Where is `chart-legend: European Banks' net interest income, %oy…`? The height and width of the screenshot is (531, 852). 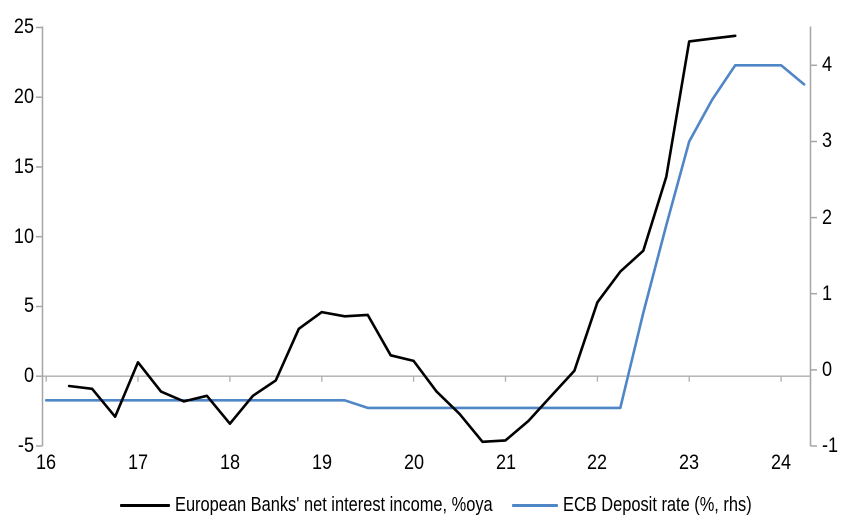 chart-legend: European Banks' net interest income, %oy… is located at coordinates (426, 505).